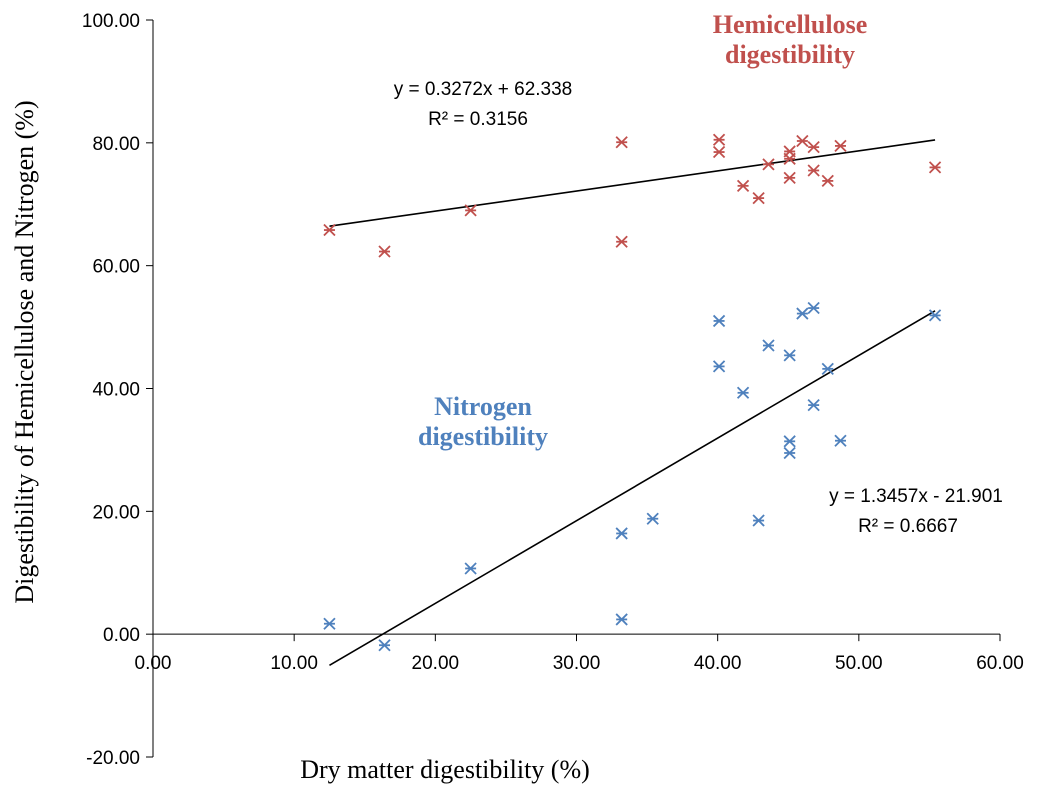 This screenshot has height=785, width=1039. I want to click on y-tick-label: 60.00, so click(116, 267).